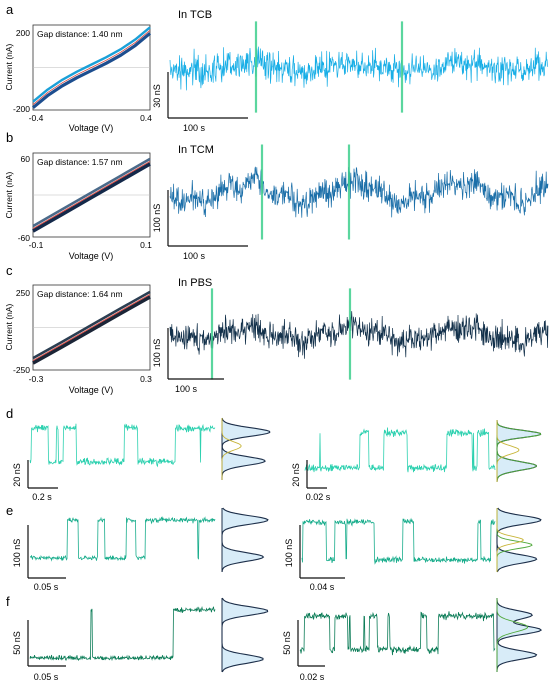 This screenshot has height=690, width=550. I want to click on trace-b-signal, so click(359, 192).